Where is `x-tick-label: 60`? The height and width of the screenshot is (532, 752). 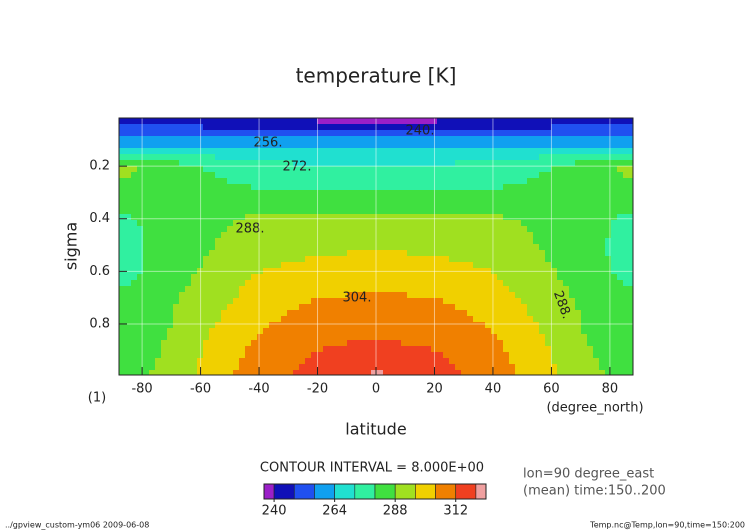 x-tick-label: 60 is located at coordinates (551, 389).